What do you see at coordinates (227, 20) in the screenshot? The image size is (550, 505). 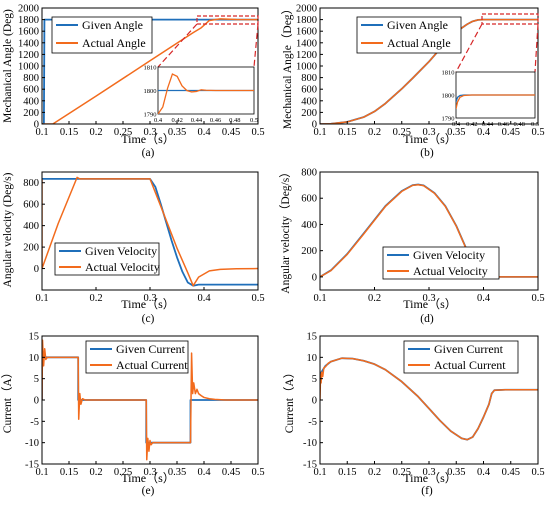 I see `zoom-region-box` at bounding box center [227, 20].